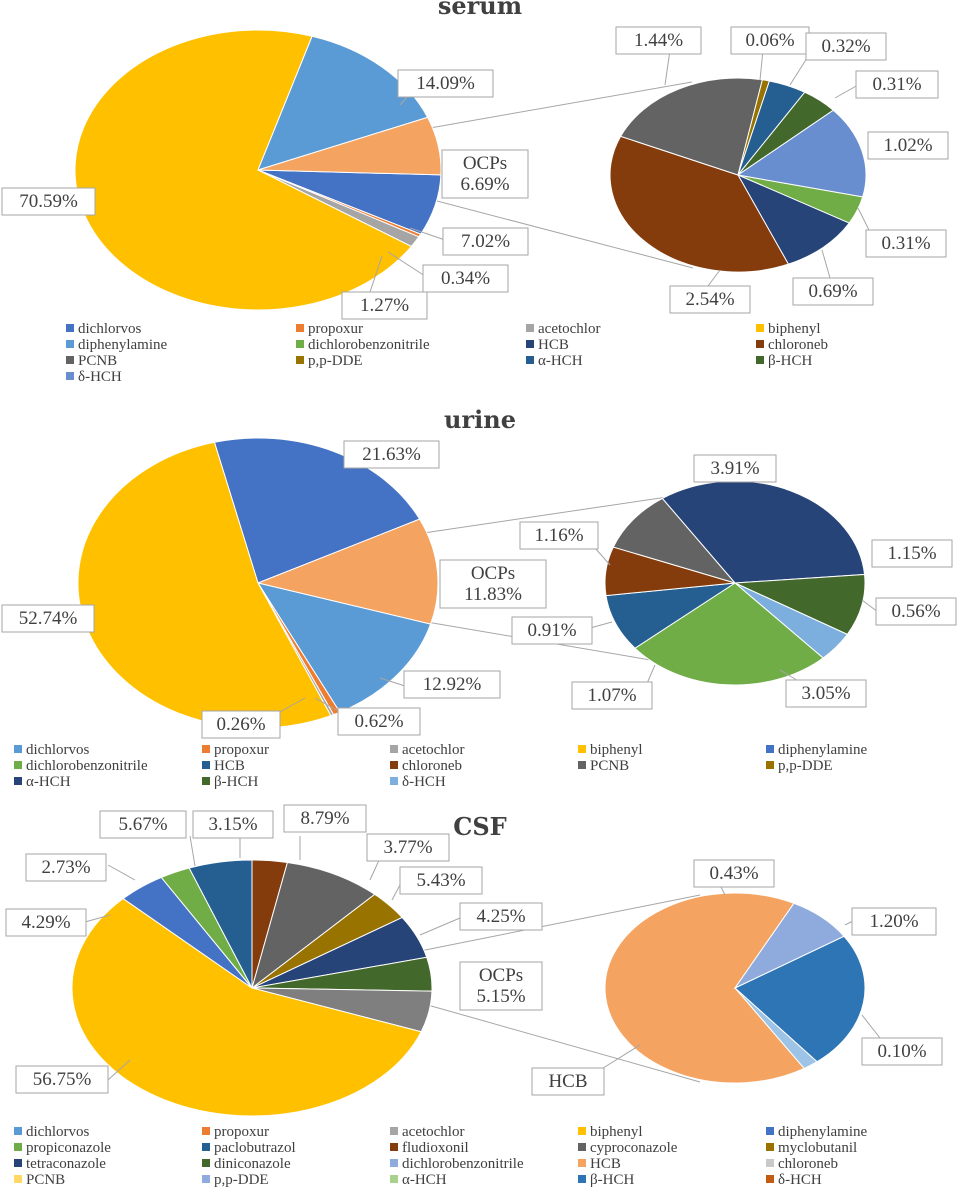  I want to click on urine-label-3-91-box, so click(735, 468).